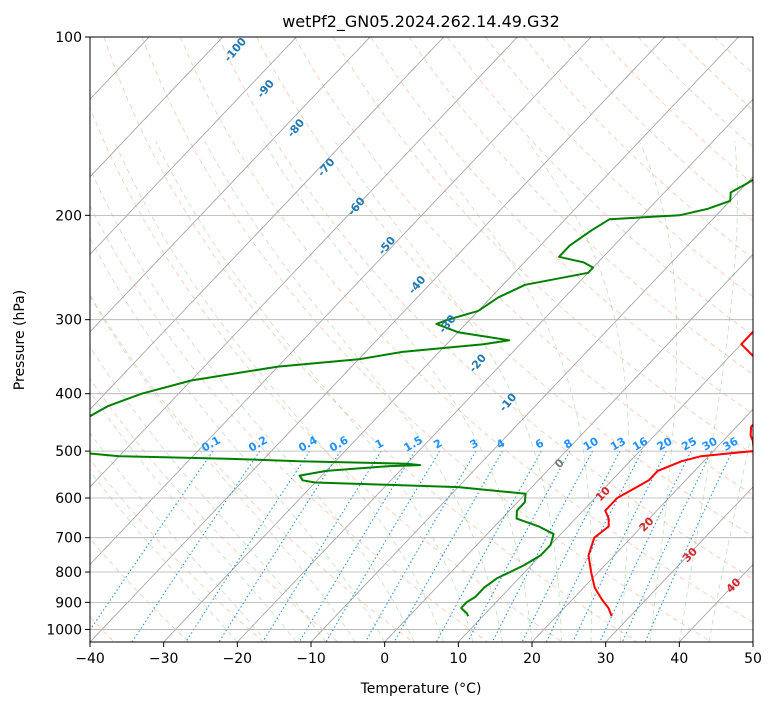 The image size is (775, 708). I want to click on dry-adiabat-label: -80, so click(296, 128).